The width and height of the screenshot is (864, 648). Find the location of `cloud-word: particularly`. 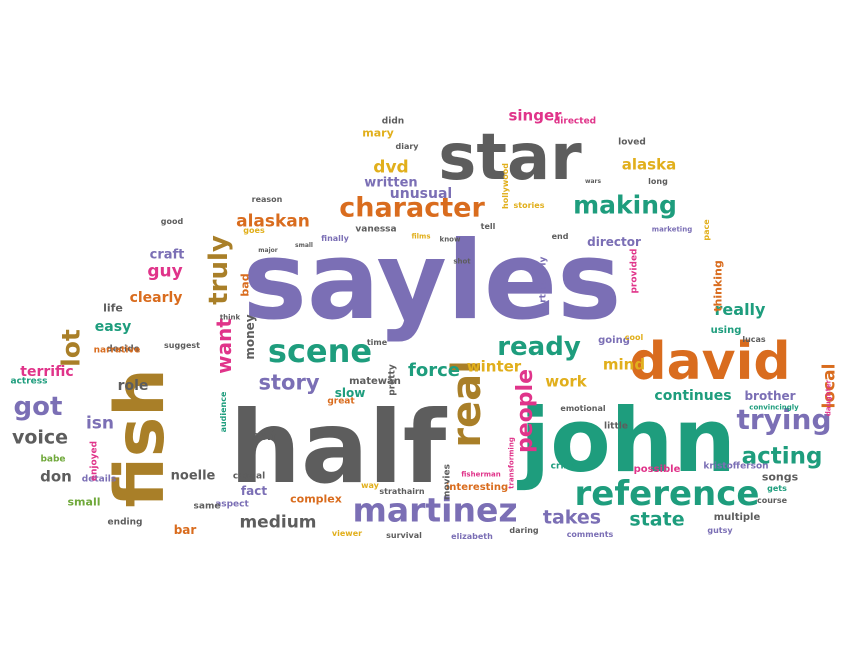

cloud-word: particularly is located at coordinates (543, 286).